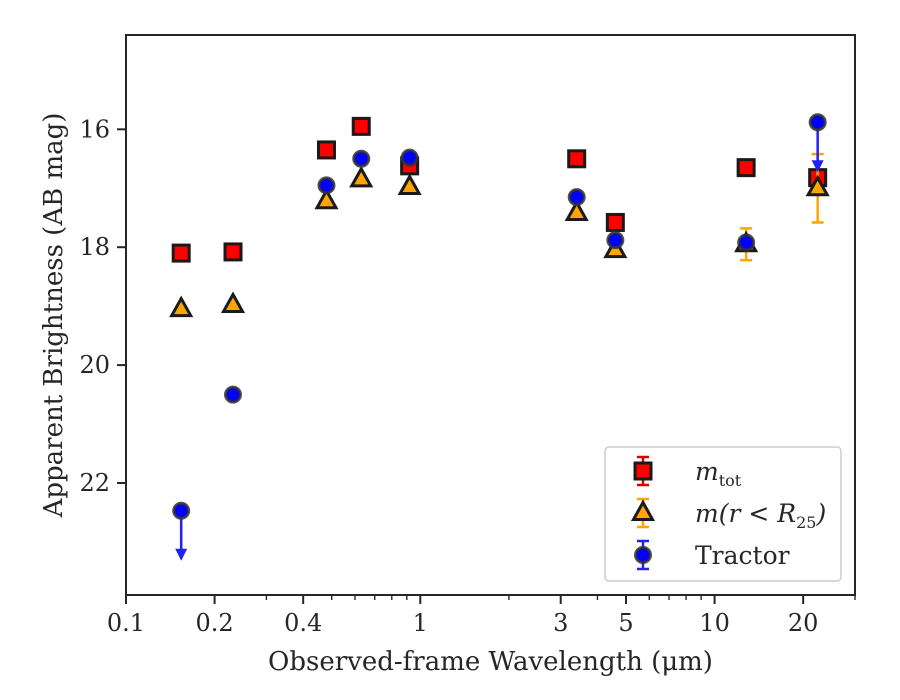 Image resolution: width=900 pixels, height=700 pixels. What do you see at coordinates (94, 247) in the screenshot?
I see `y-tick-label: 18` at bounding box center [94, 247].